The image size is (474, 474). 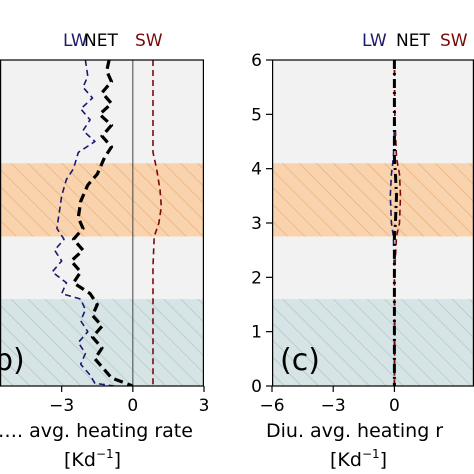 I want to click on xtick-label: 3, so click(x=204, y=406).